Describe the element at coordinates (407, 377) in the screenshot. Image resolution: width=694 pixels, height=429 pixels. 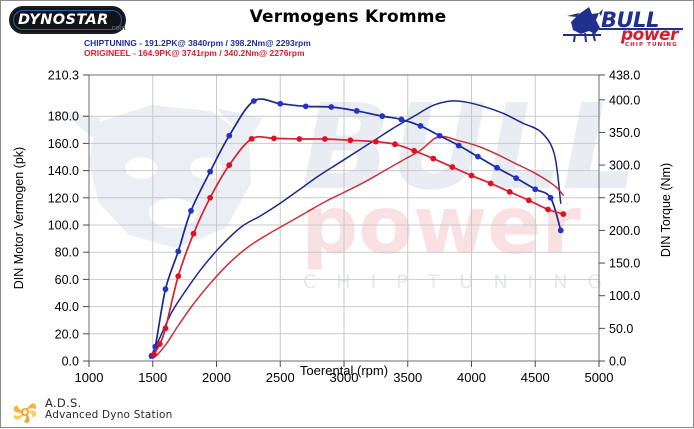
I see `x-tick-label: 3500` at that location.